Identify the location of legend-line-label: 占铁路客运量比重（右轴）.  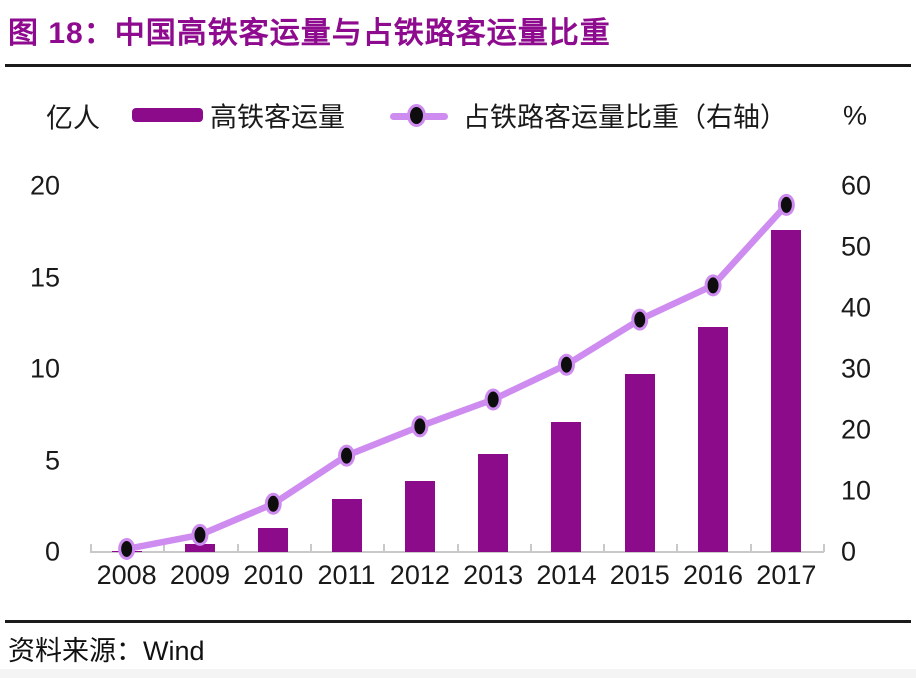
(625, 117).